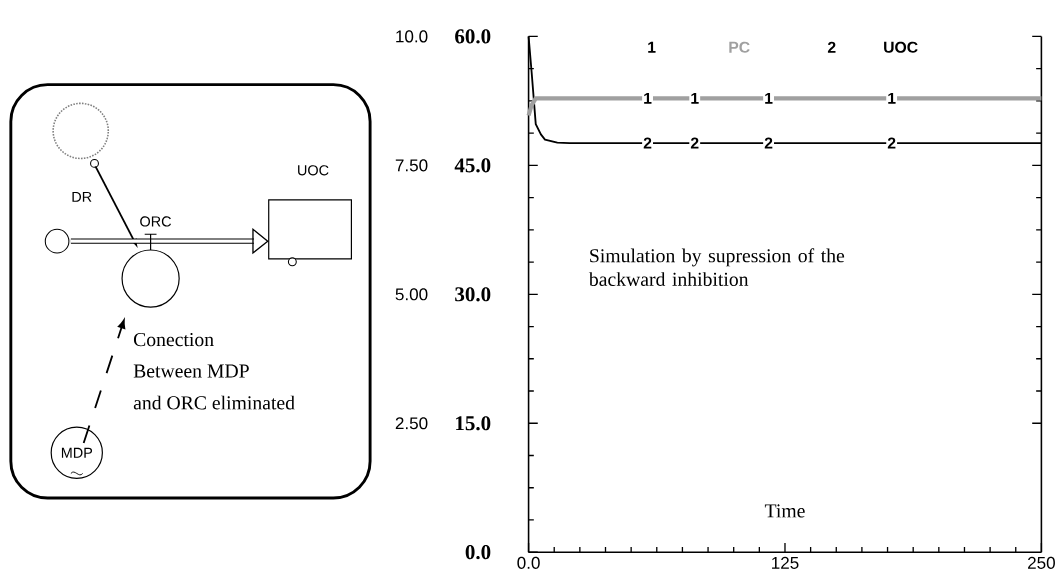  I want to click on x-tick-label: 250, so click(1041, 562).